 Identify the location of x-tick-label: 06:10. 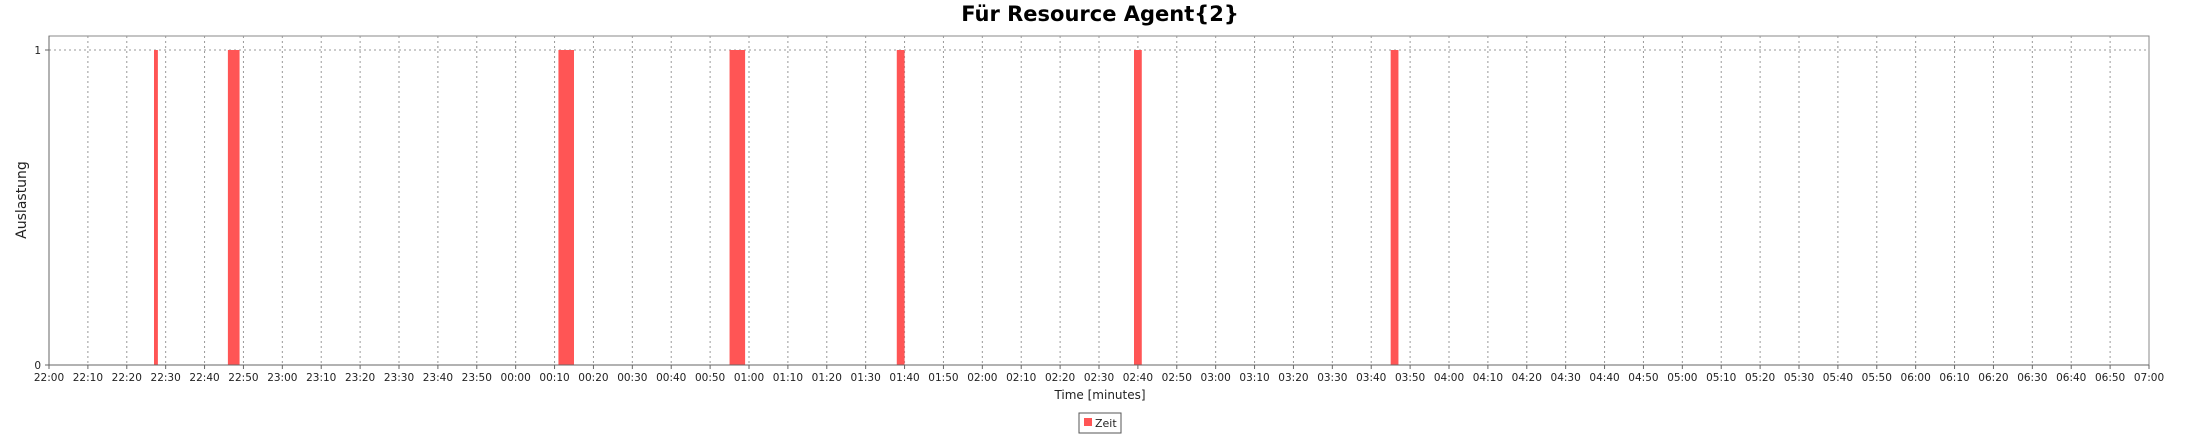
(1954, 378).